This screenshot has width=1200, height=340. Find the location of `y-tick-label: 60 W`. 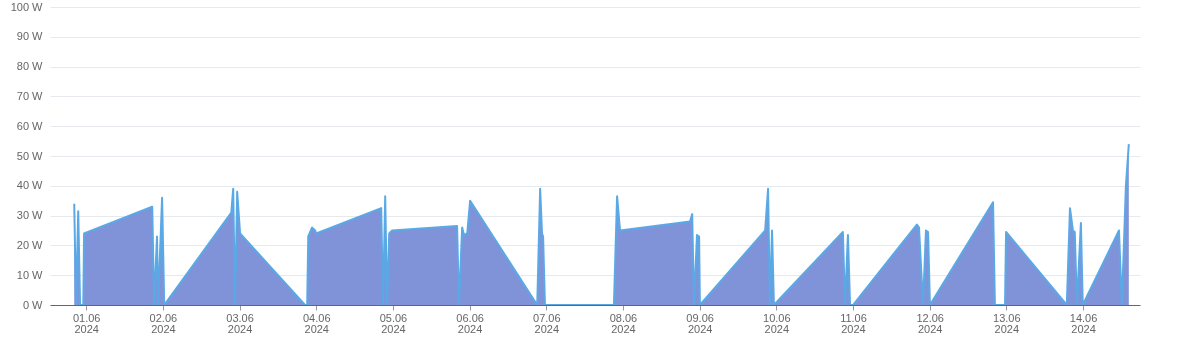

y-tick-label: 60 W is located at coordinates (30, 125).